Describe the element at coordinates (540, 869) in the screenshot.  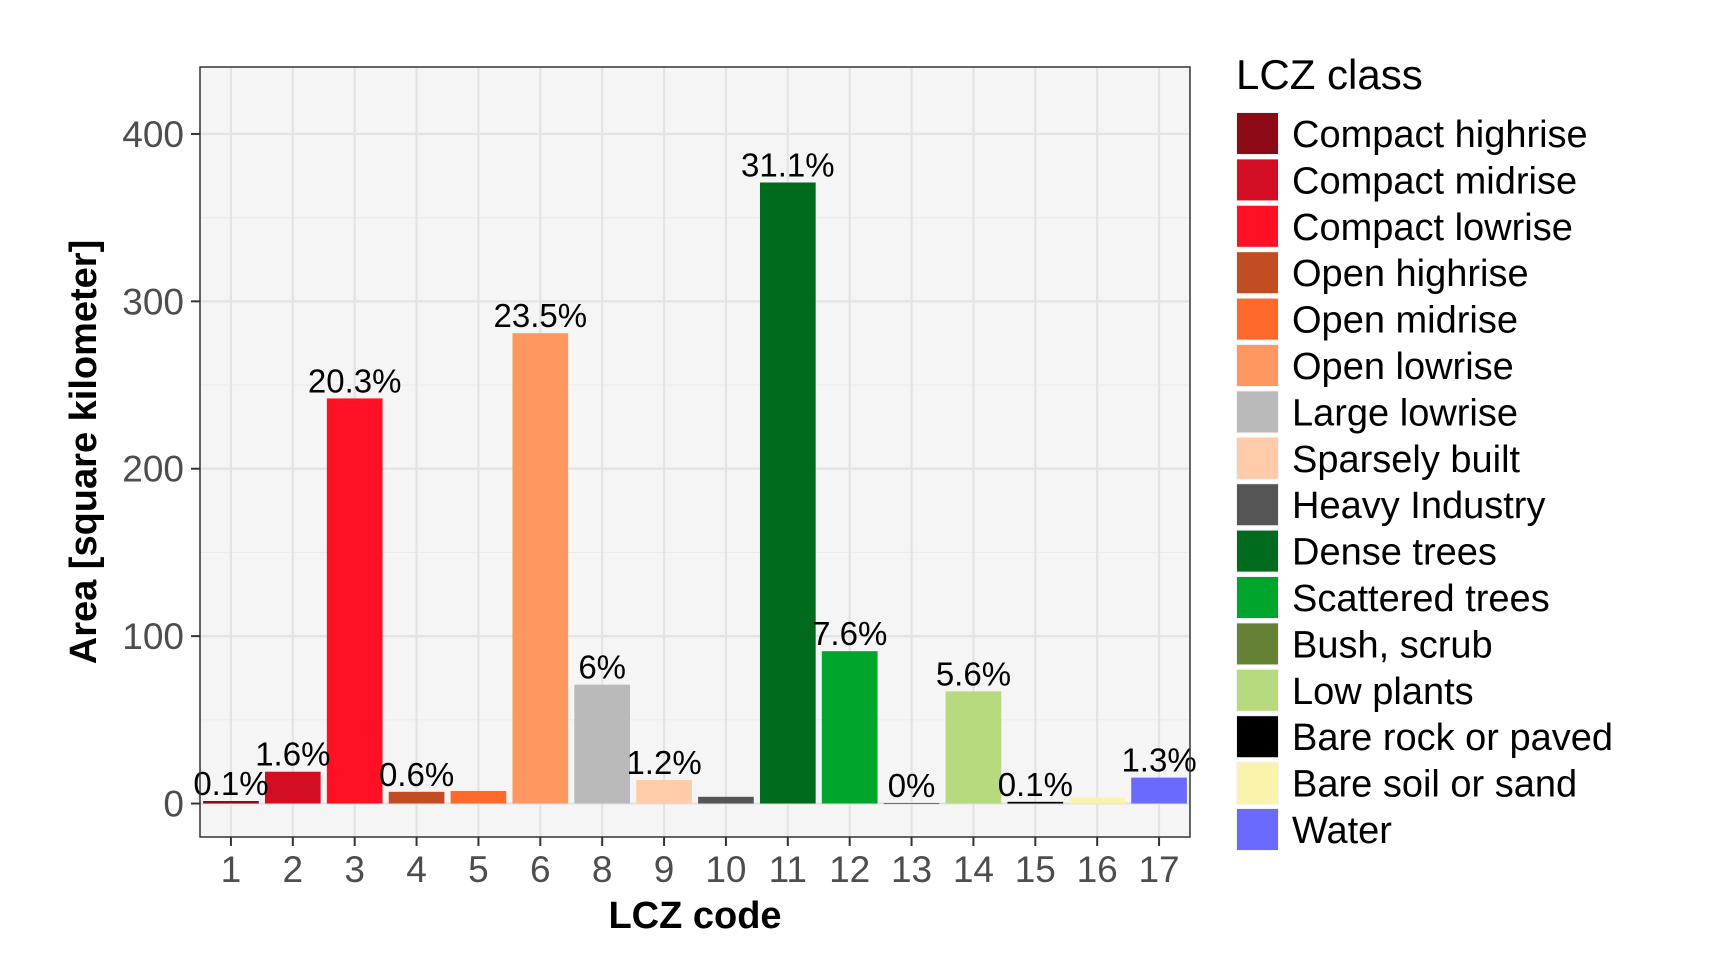
I see `x-tick-label: 6` at that location.